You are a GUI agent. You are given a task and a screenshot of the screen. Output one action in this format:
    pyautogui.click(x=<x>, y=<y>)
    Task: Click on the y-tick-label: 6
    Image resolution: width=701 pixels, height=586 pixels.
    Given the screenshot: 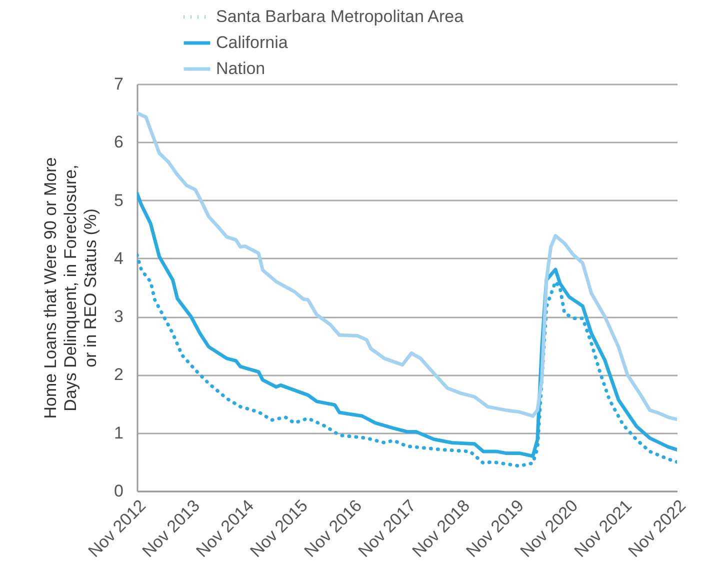 What is the action you would take?
    pyautogui.click(x=119, y=142)
    